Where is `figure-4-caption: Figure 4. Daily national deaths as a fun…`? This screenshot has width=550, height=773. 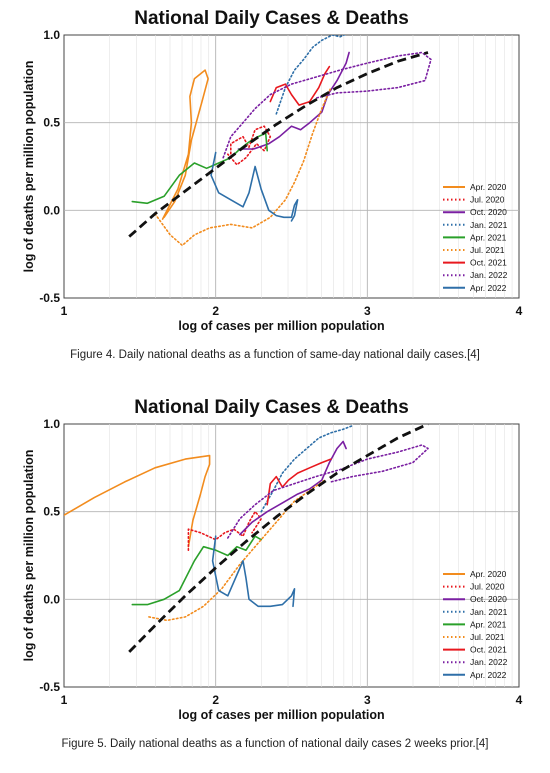 figure-4-caption: Figure 4. Daily national deaths as a fun… is located at coordinates (275, 355).